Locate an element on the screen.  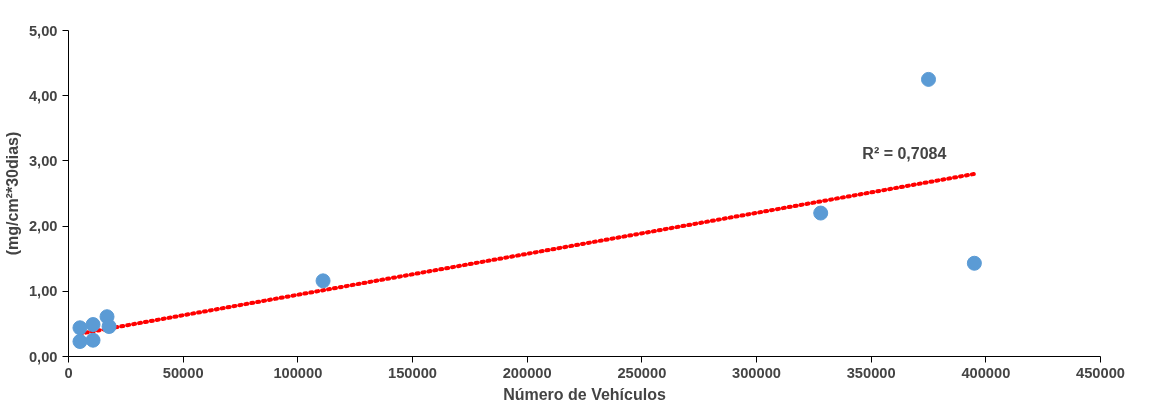
x-tick-label: 450000 is located at coordinates (1100, 372).